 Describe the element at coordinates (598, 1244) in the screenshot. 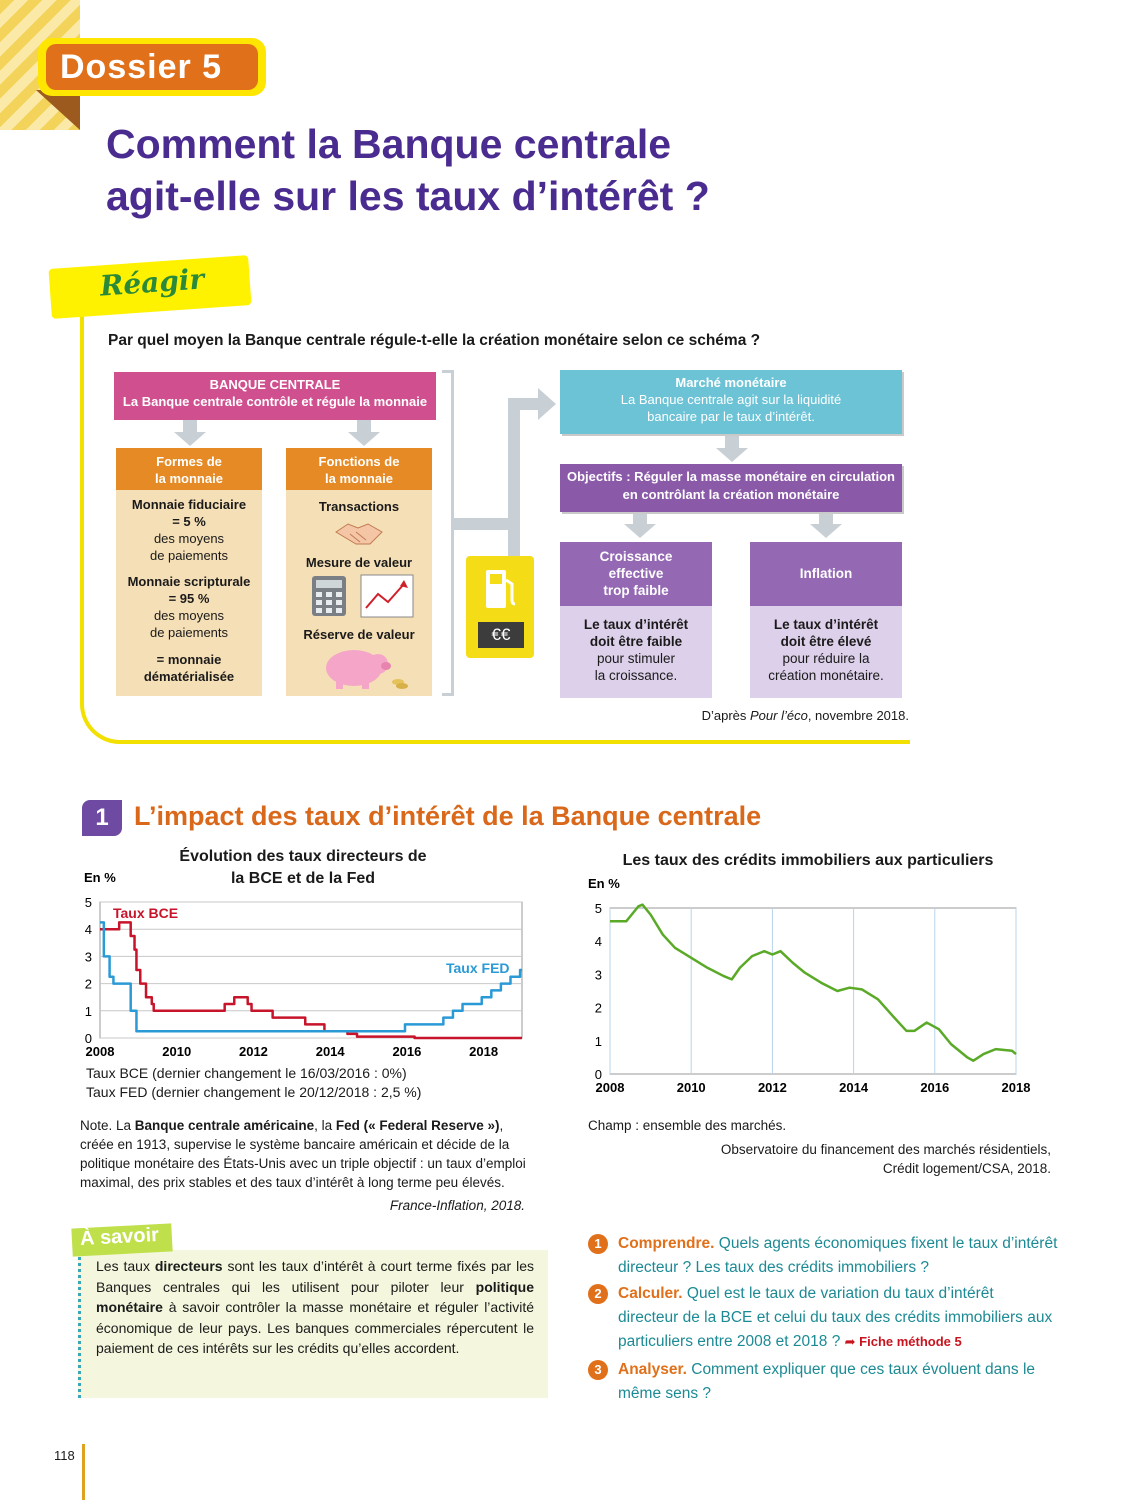

I see `question-number: 1` at that location.